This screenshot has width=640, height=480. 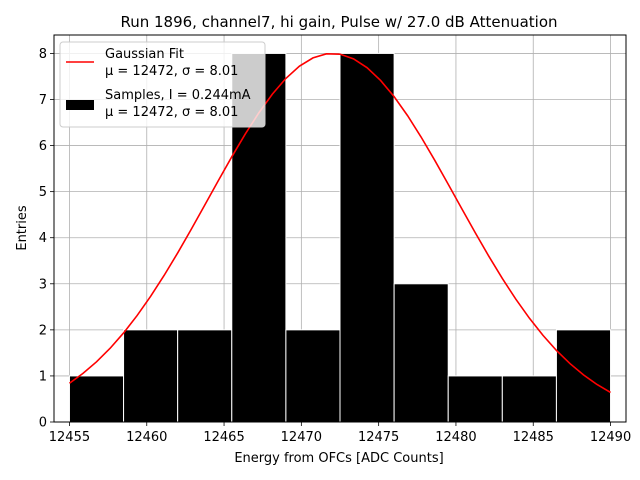 What do you see at coordinates (43, 376) in the screenshot?
I see `y-tick-label: 1` at bounding box center [43, 376].